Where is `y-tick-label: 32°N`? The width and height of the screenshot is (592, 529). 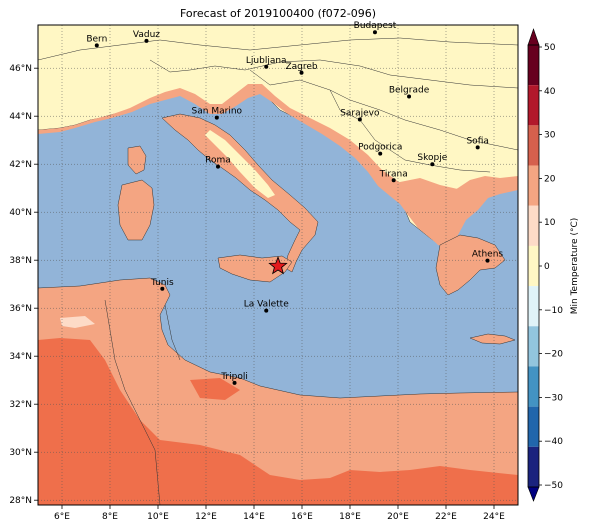 y-tick-label: 32°N is located at coordinates (20, 405).